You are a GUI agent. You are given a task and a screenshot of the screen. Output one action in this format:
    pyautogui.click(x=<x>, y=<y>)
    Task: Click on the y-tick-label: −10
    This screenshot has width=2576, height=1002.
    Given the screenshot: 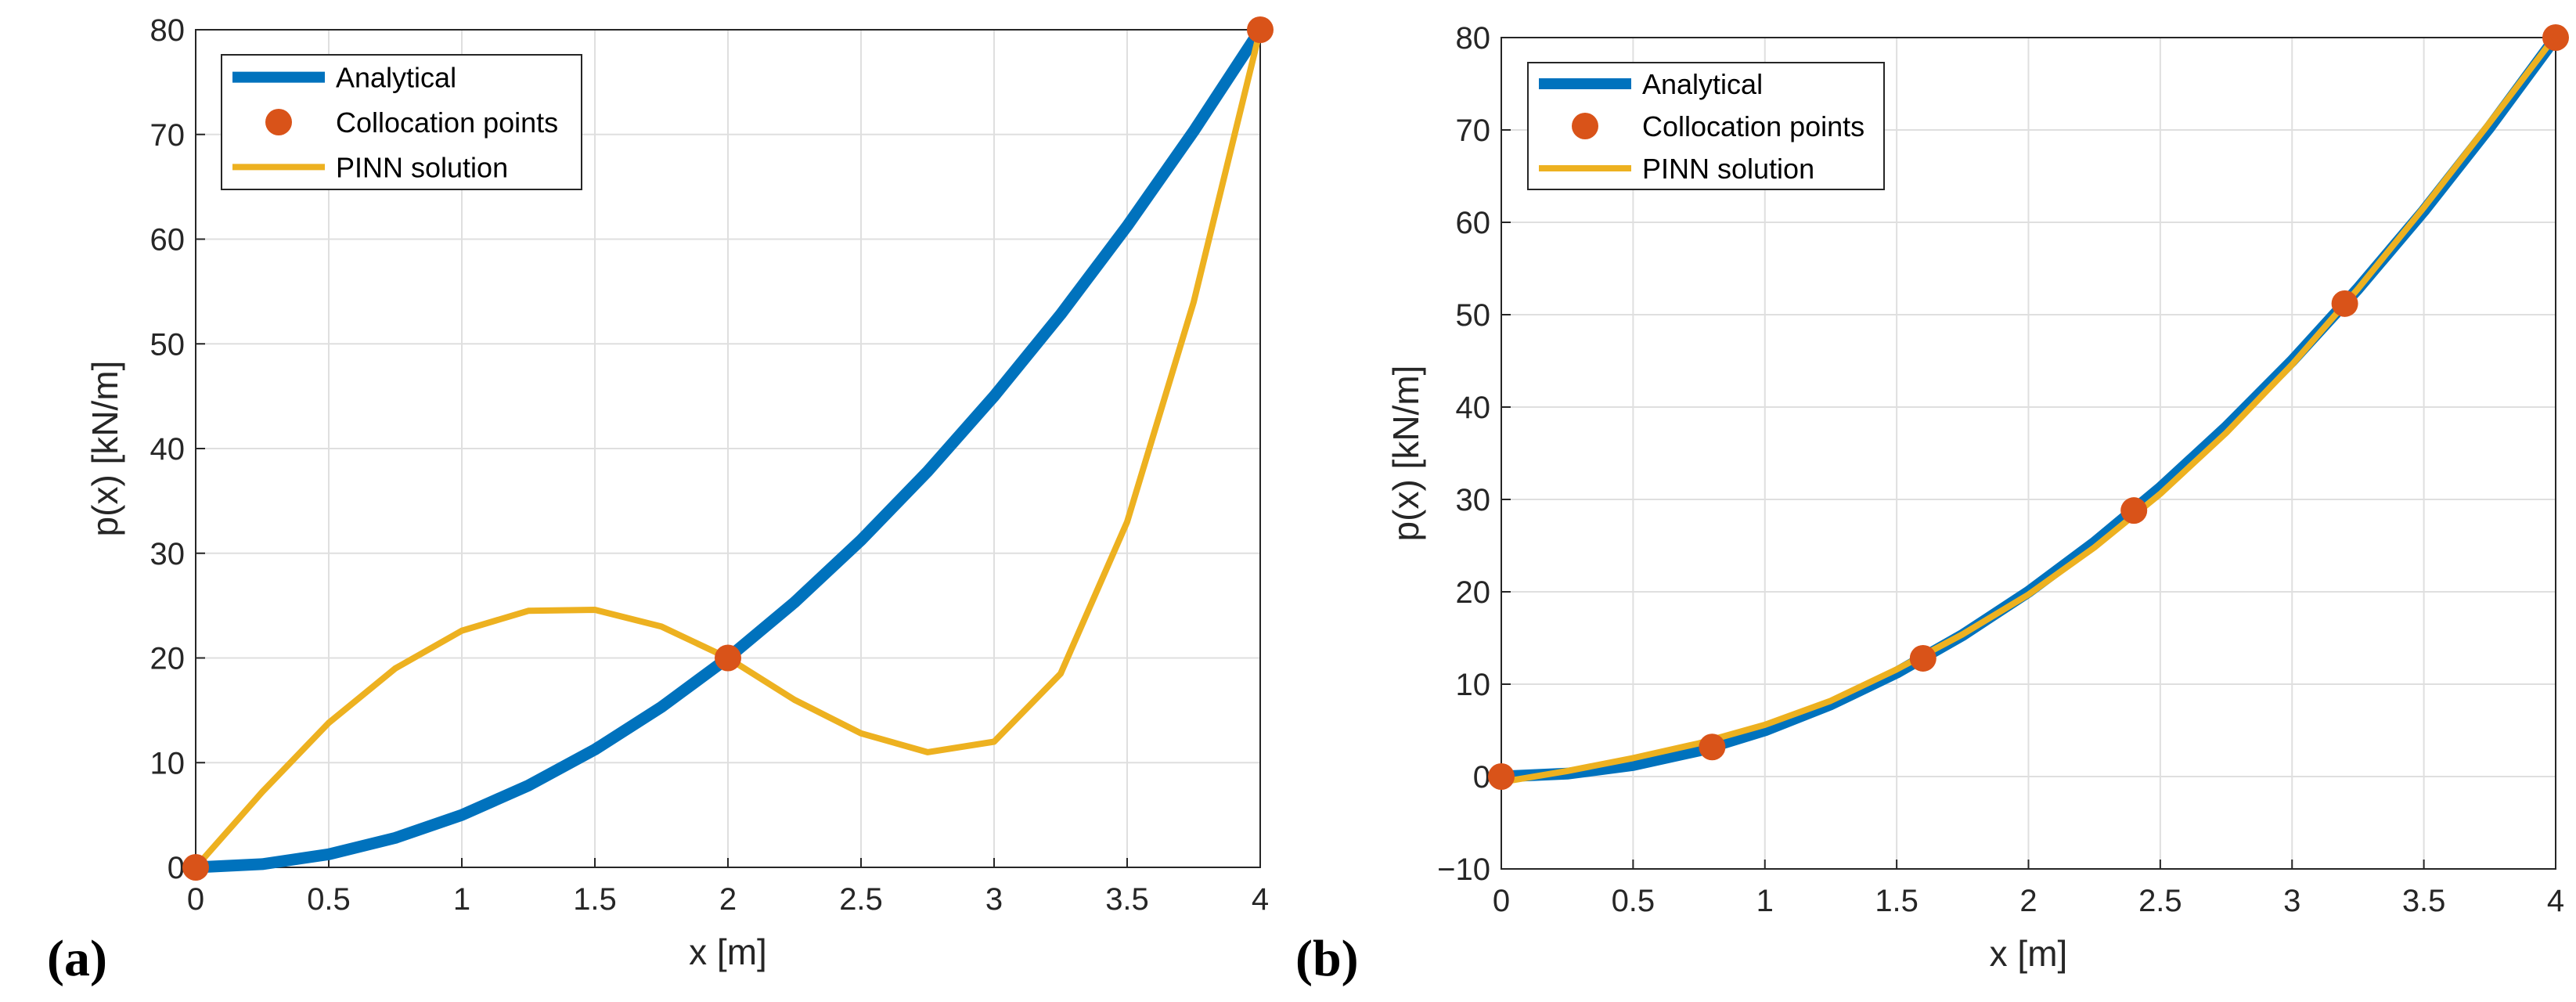 What is the action you would take?
    pyautogui.click(x=1463, y=870)
    